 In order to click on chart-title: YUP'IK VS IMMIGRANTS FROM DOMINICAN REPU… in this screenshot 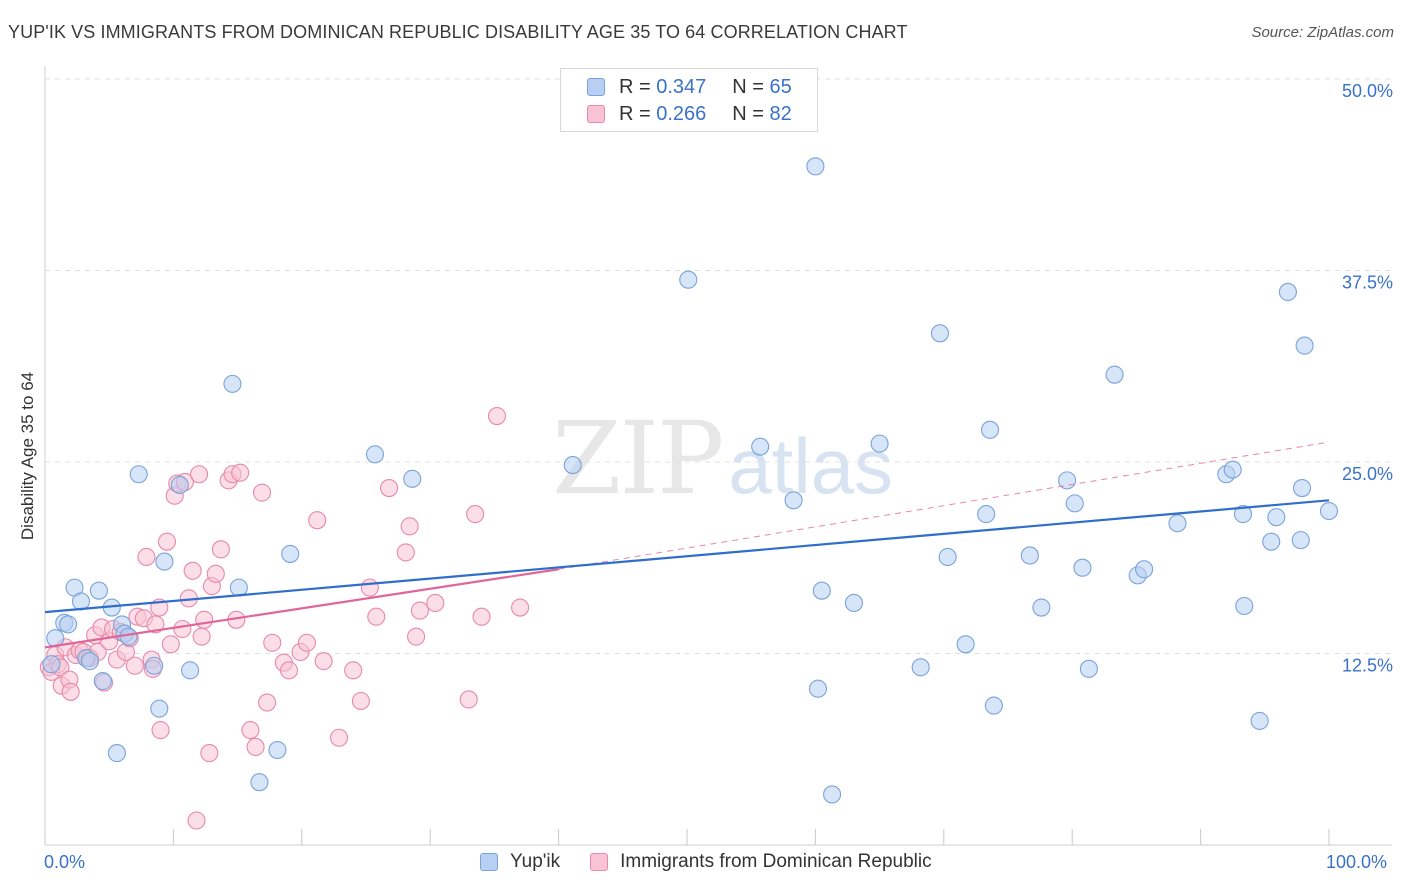, I will do `click(458, 32)`.